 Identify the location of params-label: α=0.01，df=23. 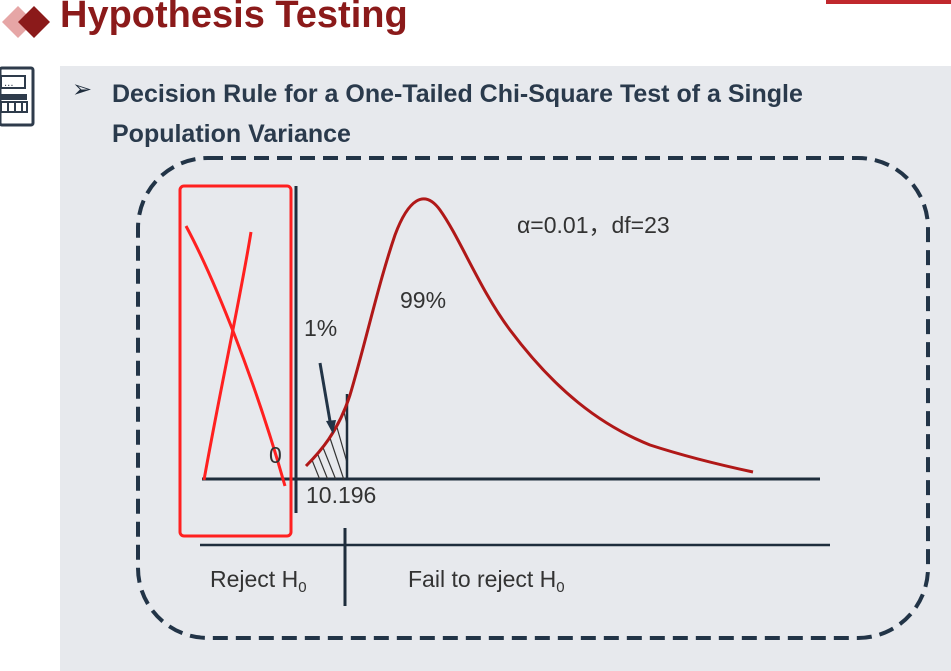
(593, 225).